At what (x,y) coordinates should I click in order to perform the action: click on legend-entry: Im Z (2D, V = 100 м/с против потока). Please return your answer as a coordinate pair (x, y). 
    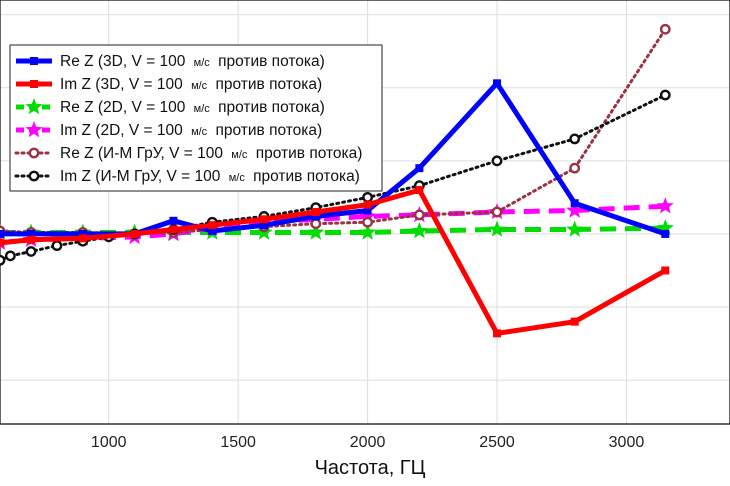
    Looking at the image, I should click on (169, 130).